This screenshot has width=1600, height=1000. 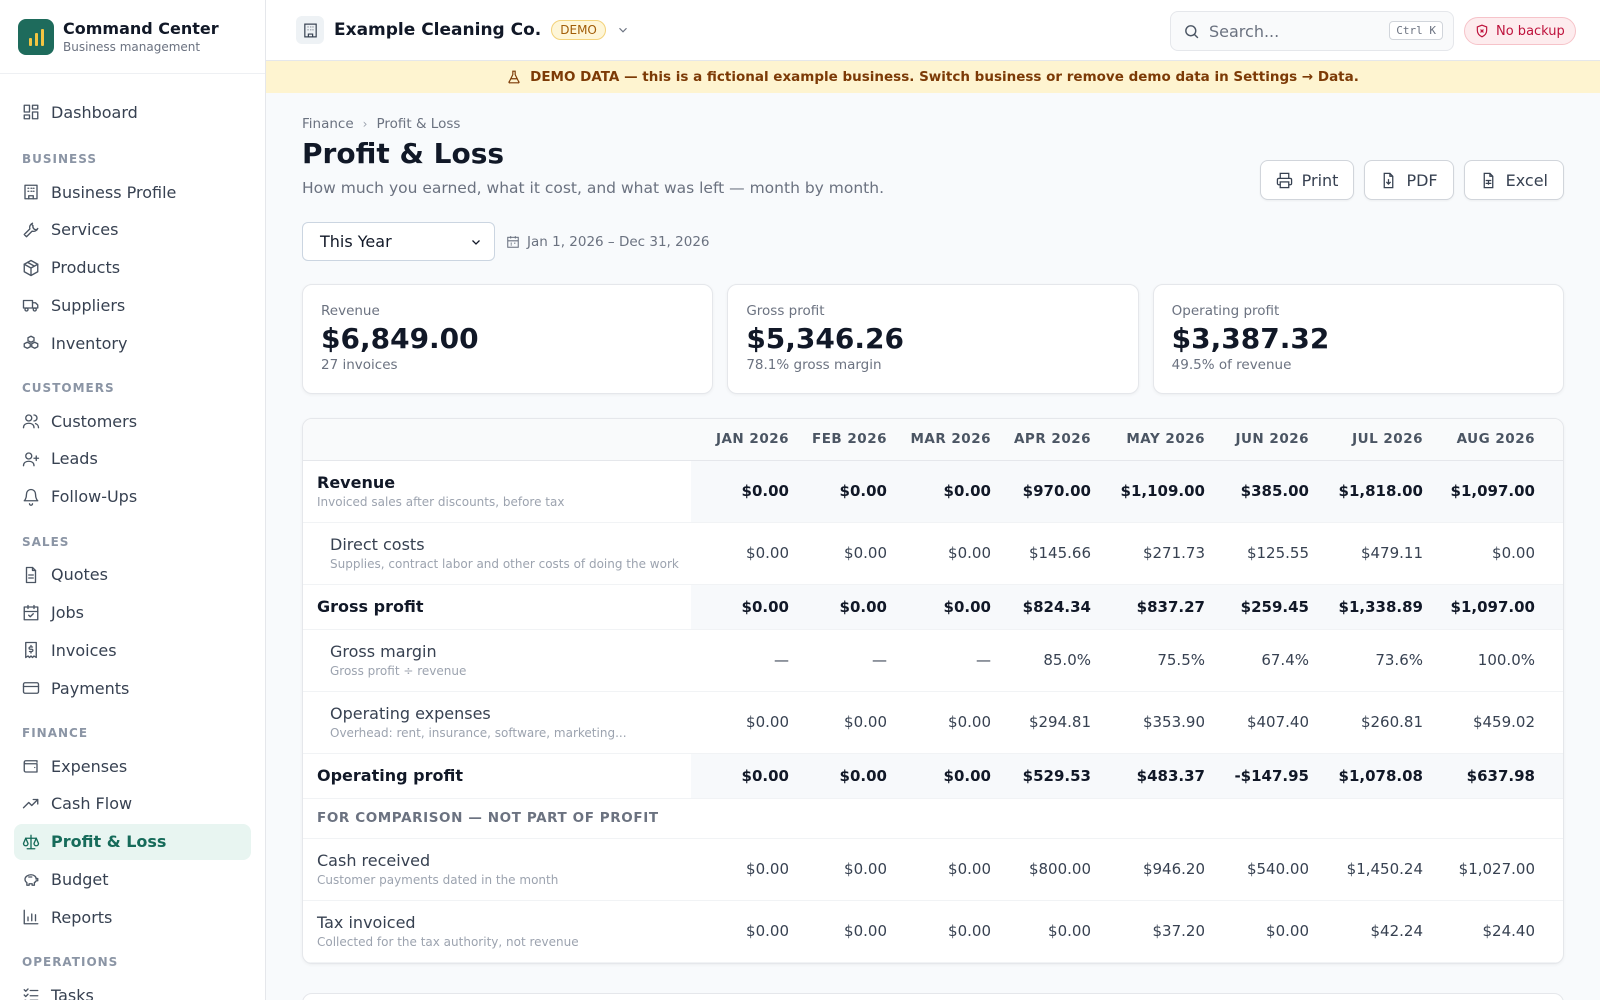 What do you see at coordinates (132, 421) in the screenshot?
I see `sidebar-item-customers: Customers` at bounding box center [132, 421].